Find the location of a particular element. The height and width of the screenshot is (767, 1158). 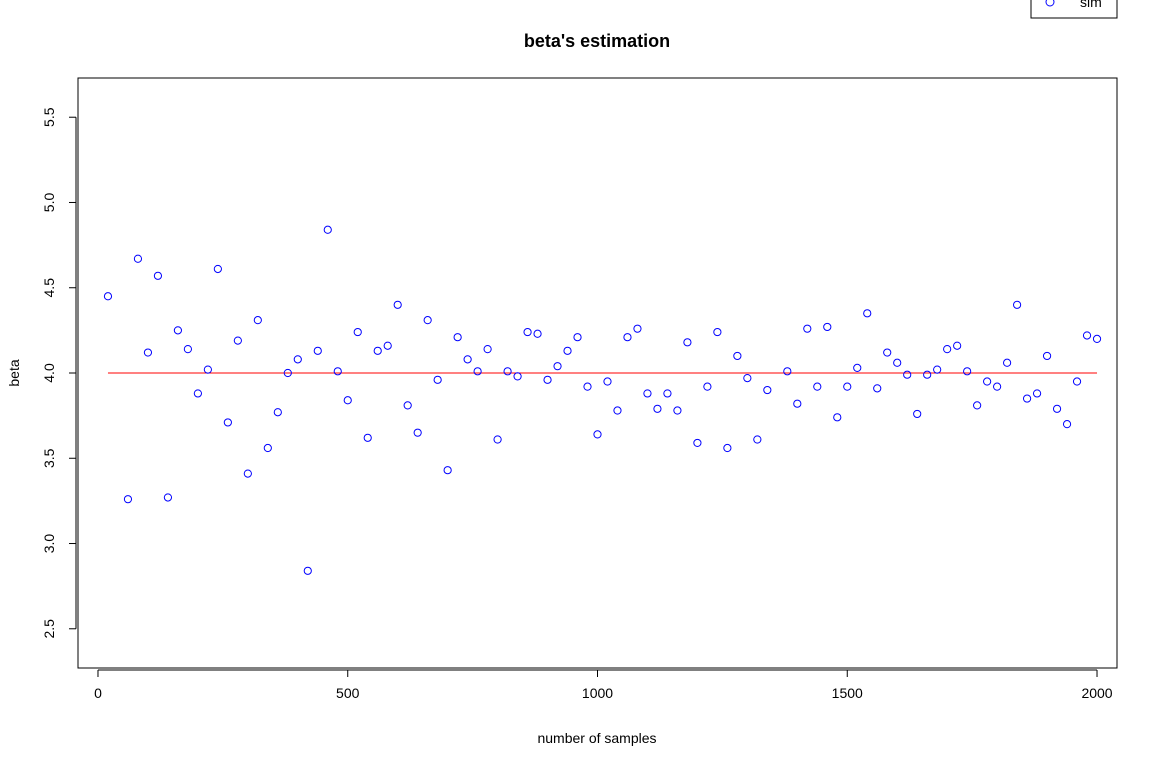

y-tick-label: 2.5 is located at coordinates (49, 629).